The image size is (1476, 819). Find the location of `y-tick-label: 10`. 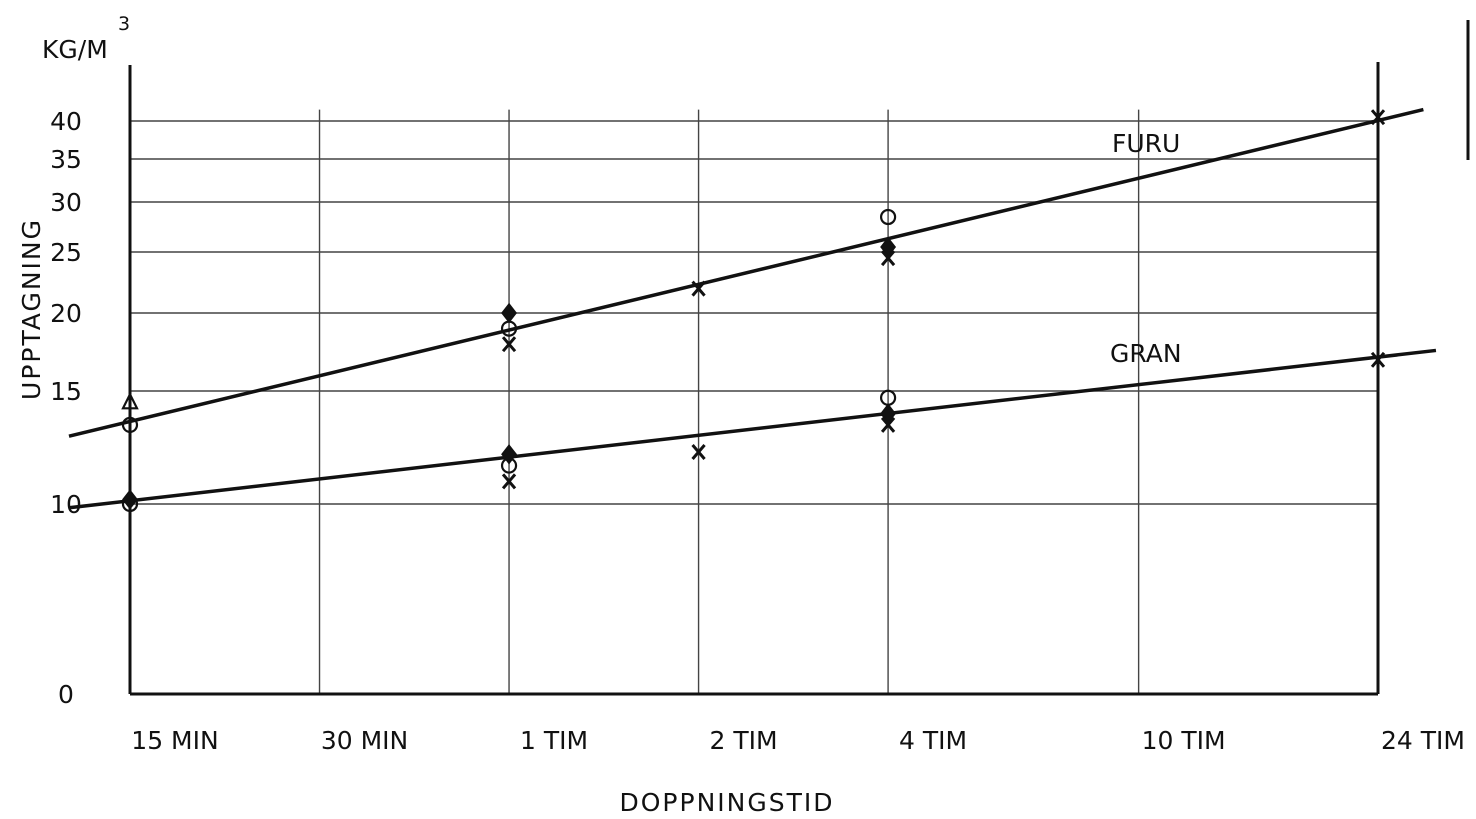

y-tick-label: 10 is located at coordinates (66, 504).